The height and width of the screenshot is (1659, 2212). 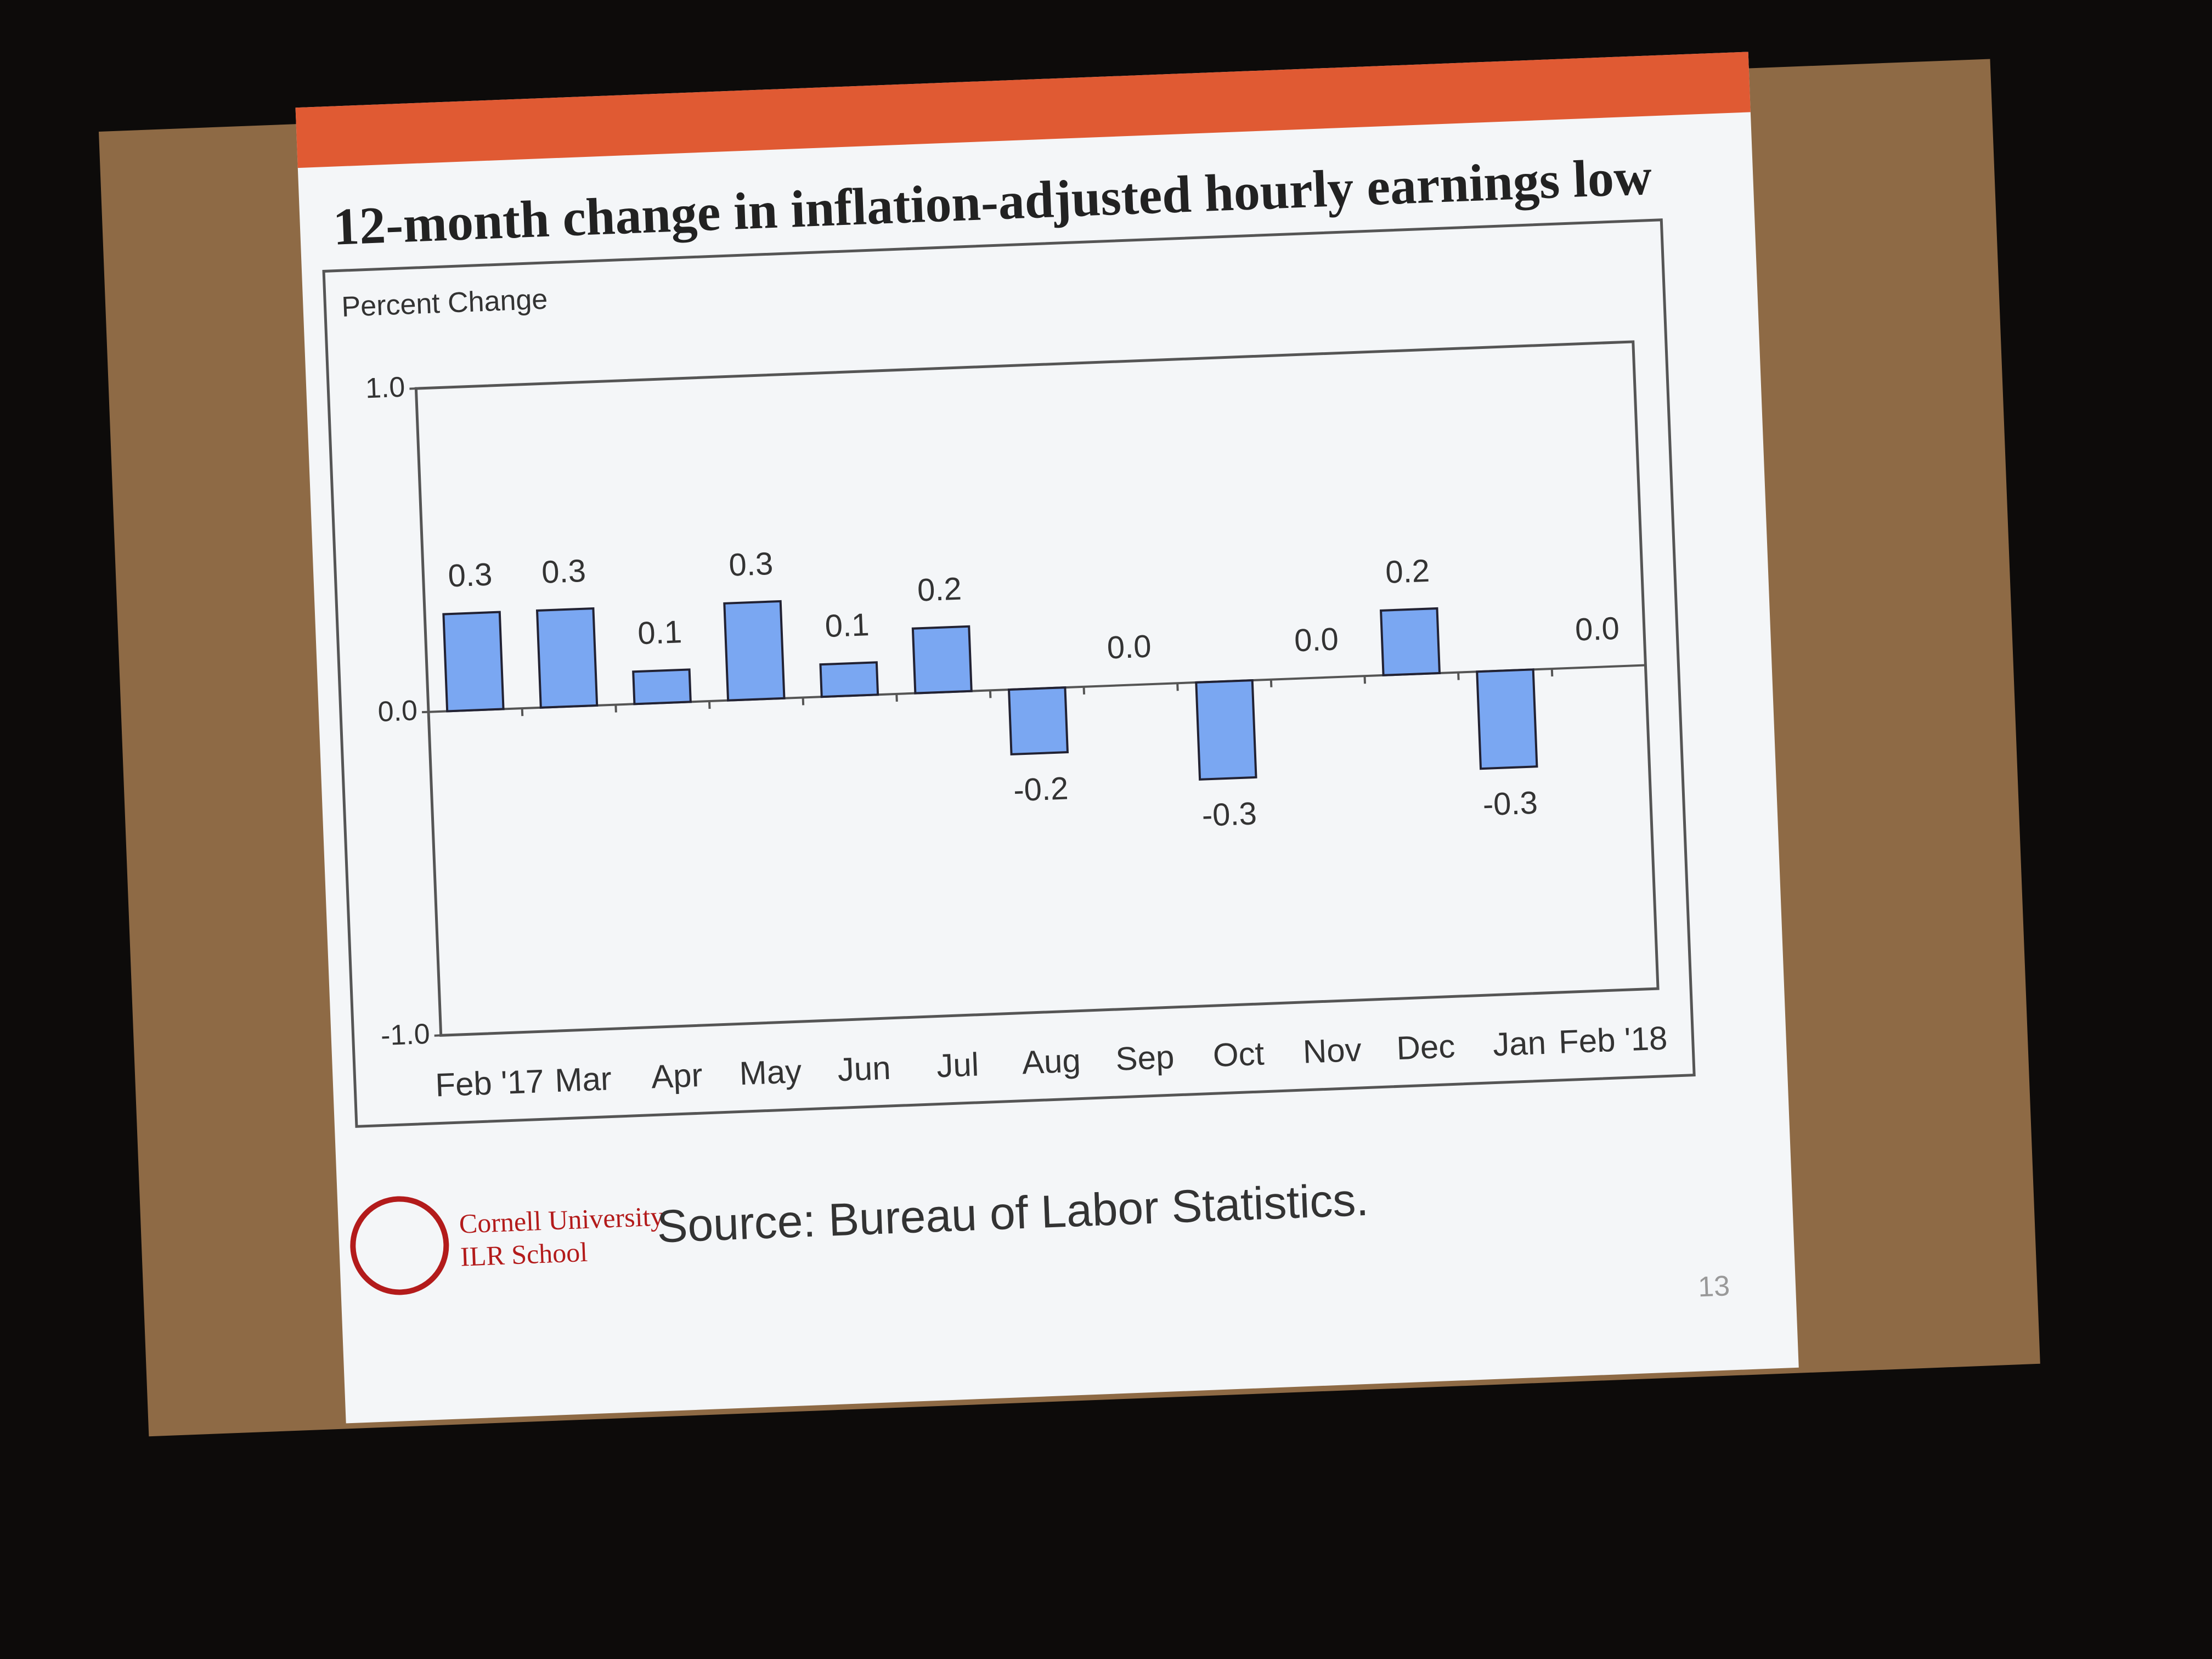 What do you see at coordinates (399, 1245) in the screenshot?
I see `logo-seal` at bounding box center [399, 1245].